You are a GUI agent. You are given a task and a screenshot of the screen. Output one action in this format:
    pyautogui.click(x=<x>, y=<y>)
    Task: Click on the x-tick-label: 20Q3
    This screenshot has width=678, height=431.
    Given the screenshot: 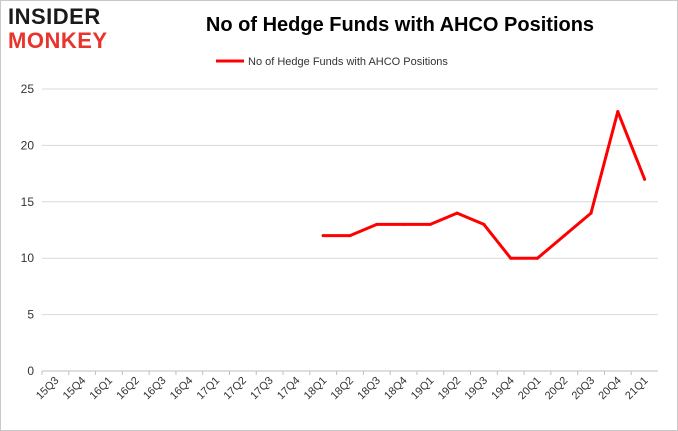 What is the action you would take?
    pyautogui.click(x=584, y=389)
    